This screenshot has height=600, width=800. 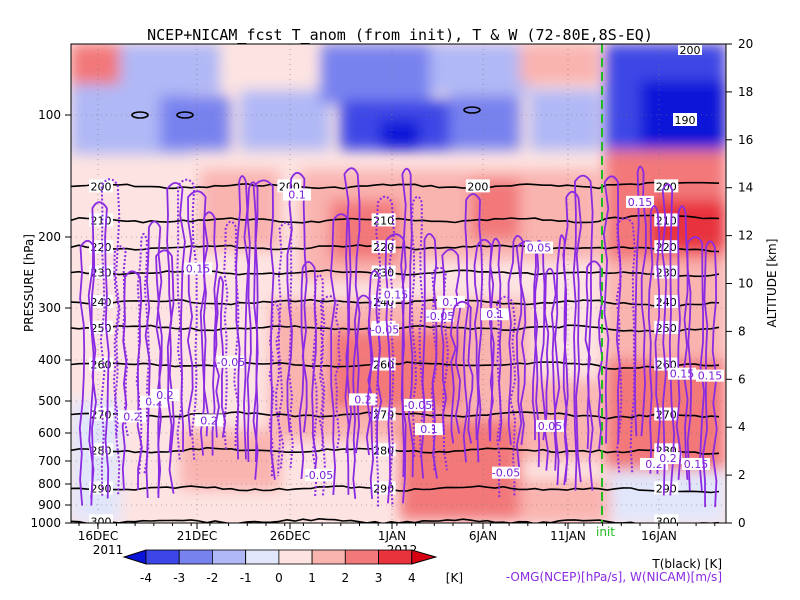 What do you see at coordinates (666, 186) in the screenshot?
I see `isotherm-label: 200` at bounding box center [666, 186].